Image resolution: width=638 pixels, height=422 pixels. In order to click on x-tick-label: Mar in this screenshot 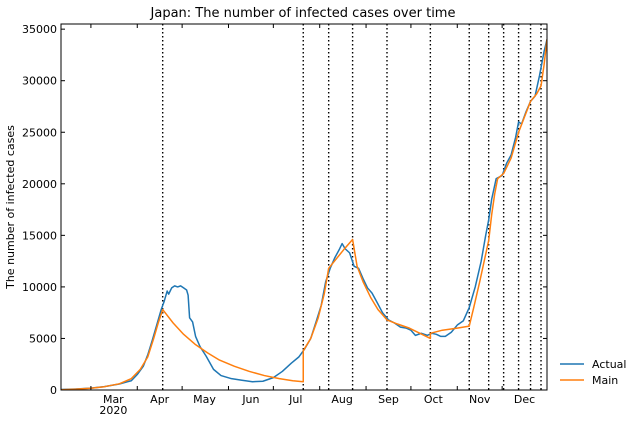, I will do `click(113, 399)`.